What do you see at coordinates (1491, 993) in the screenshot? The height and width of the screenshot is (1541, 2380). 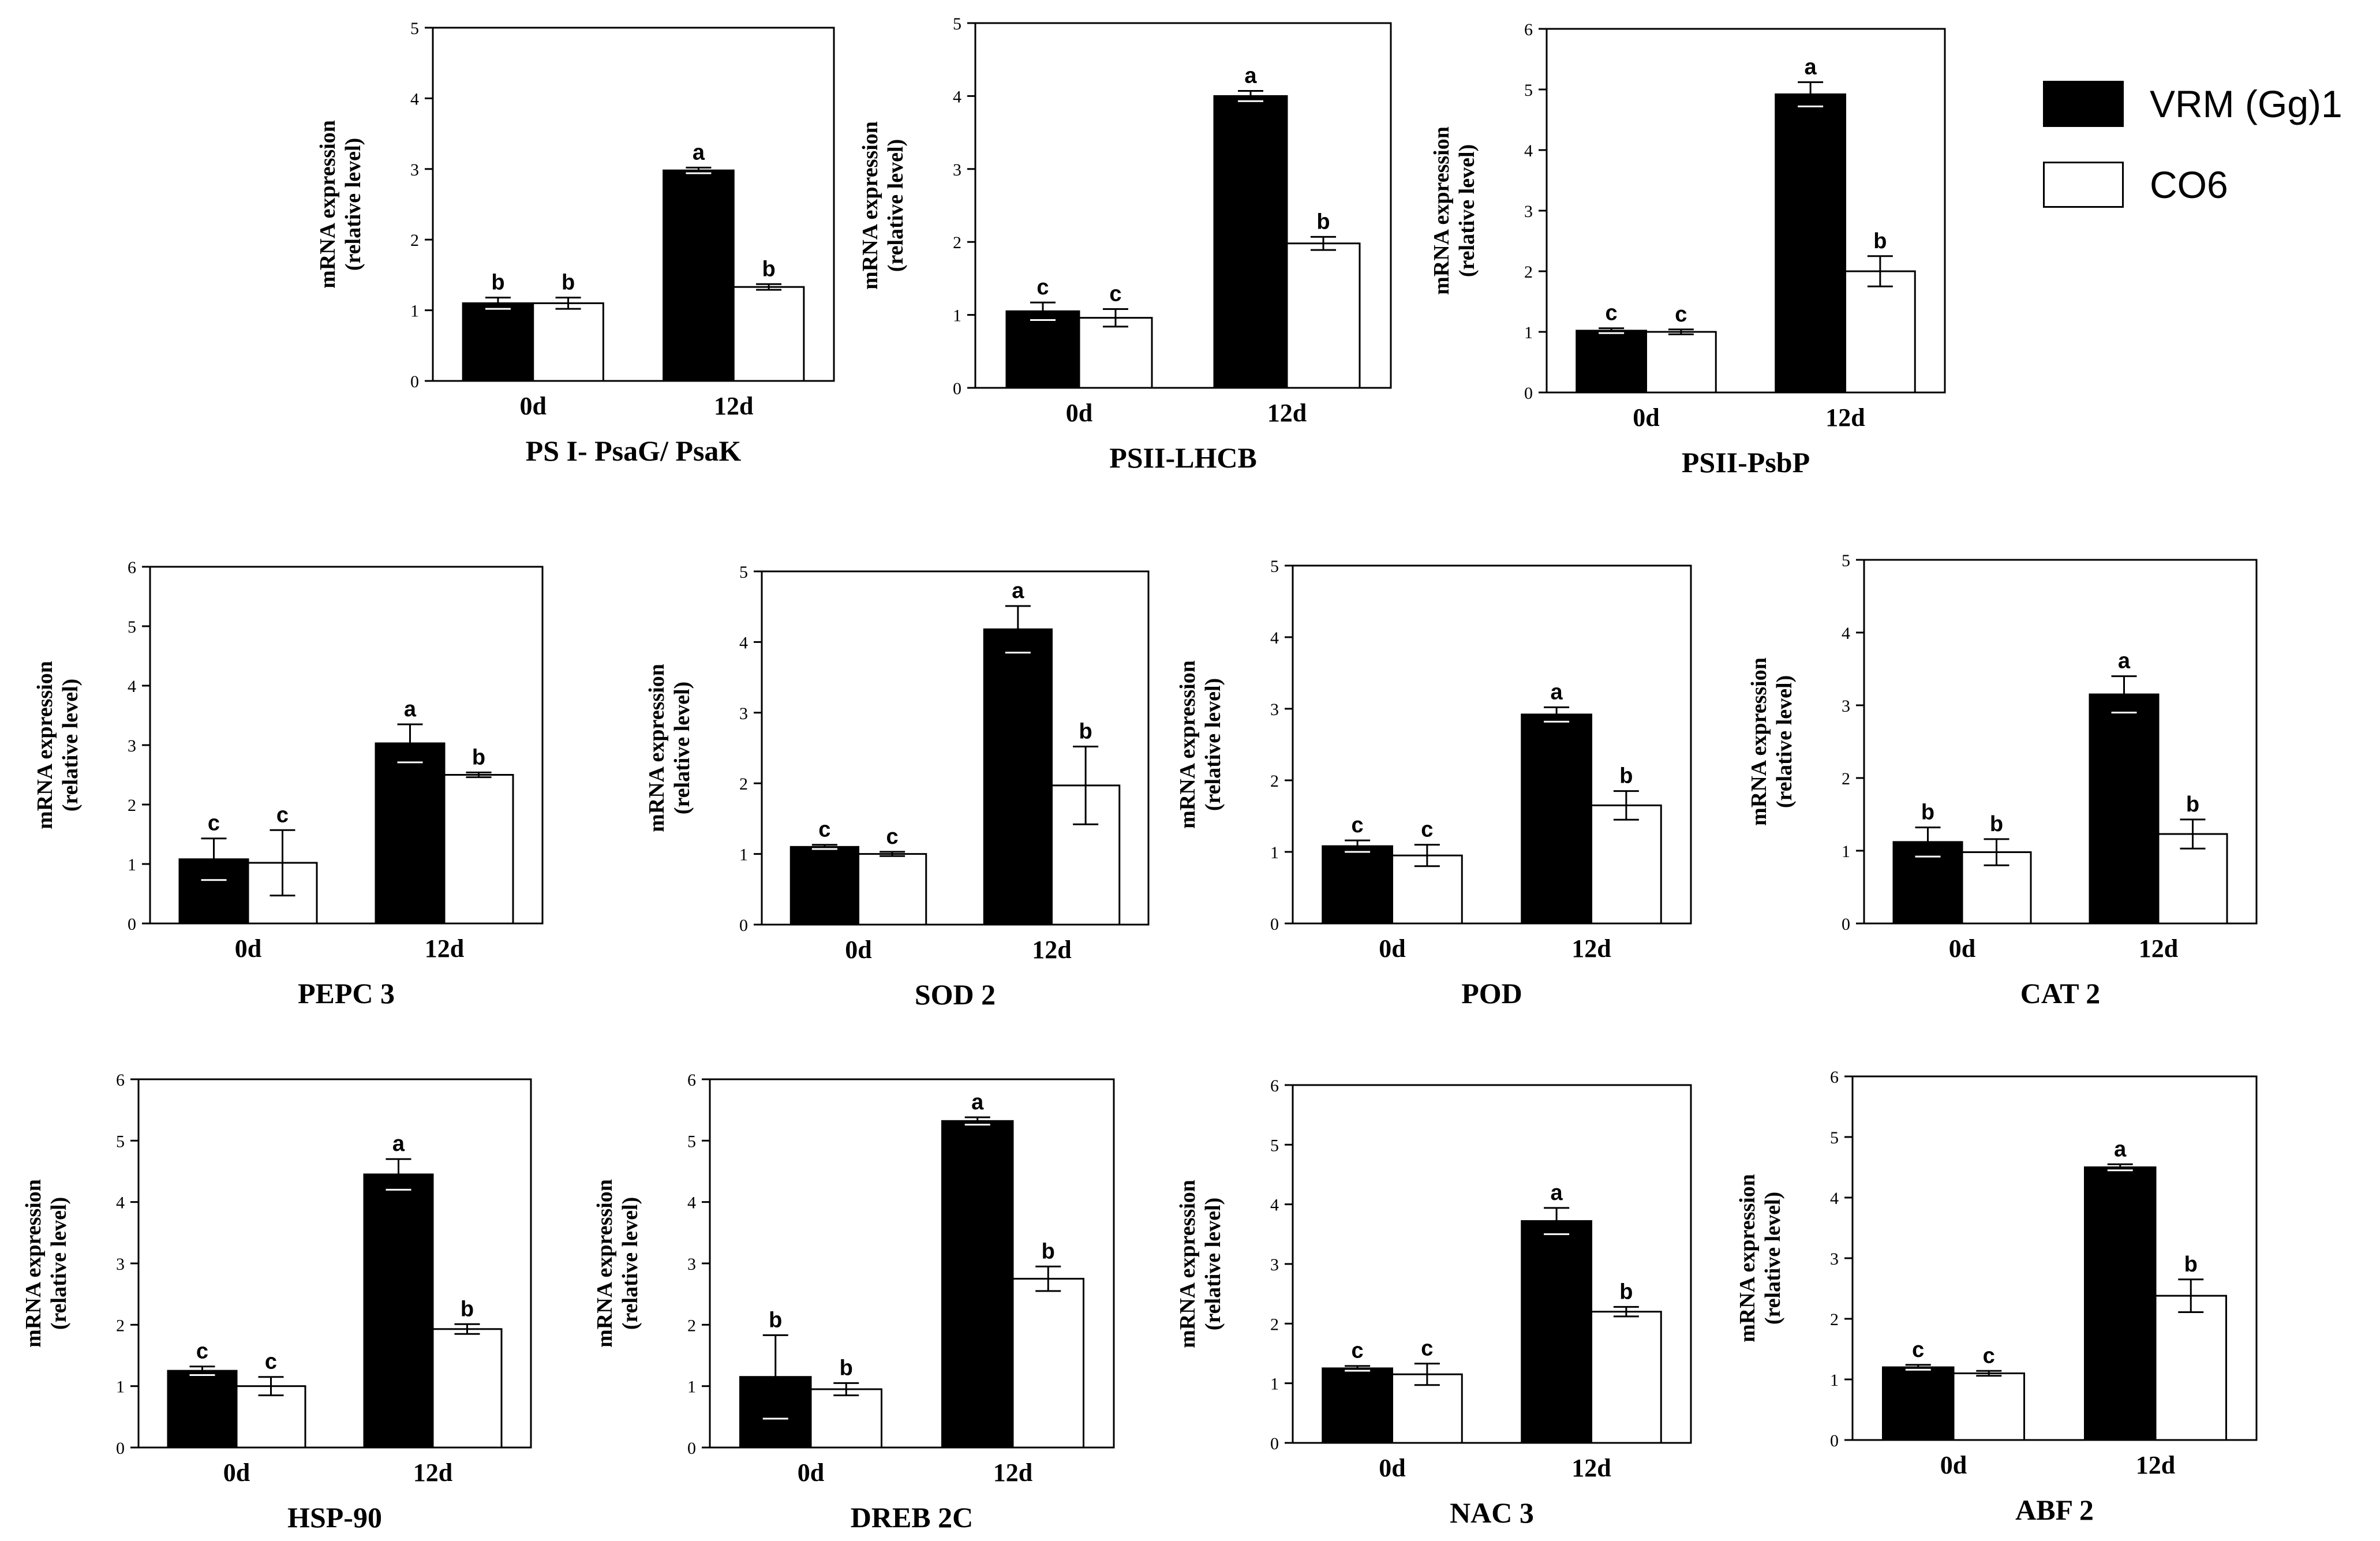 I see `chart-title: POD` at bounding box center [1491, 993].